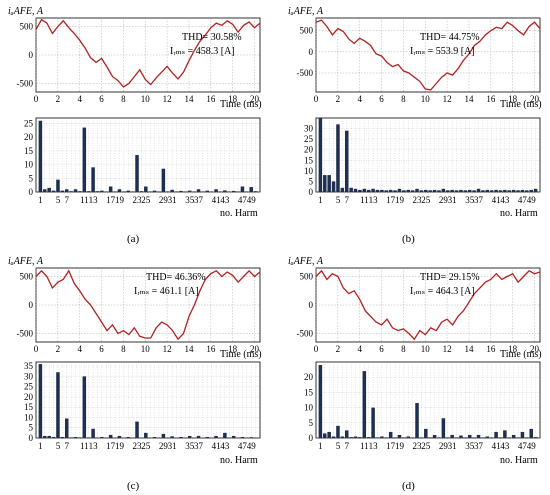  I want to click on time-ylabel: iₐAFE, A, so click(306, 261).